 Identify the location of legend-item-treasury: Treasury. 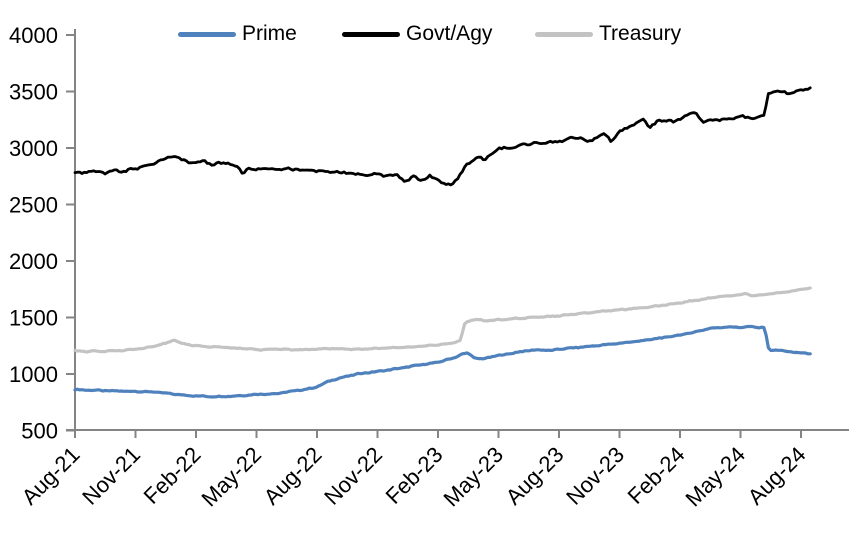
(608, 34).